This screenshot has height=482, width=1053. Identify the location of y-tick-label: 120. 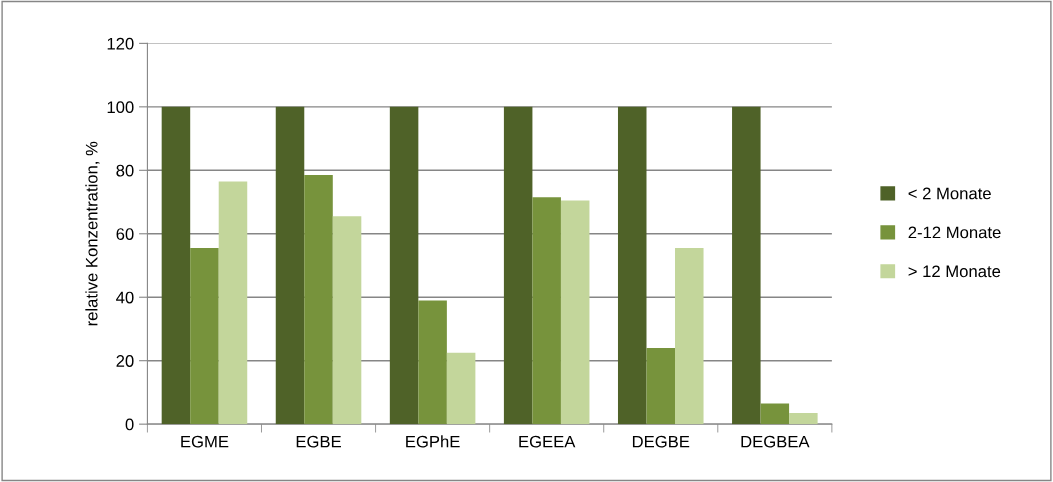
(120, 43).